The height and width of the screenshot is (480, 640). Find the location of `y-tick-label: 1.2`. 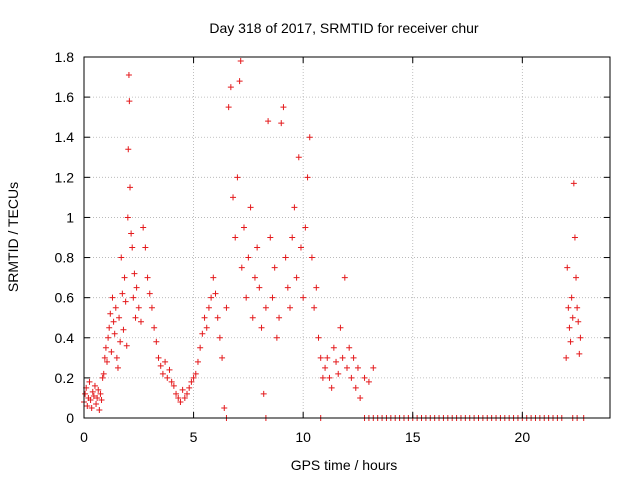

y-tick-label: 1.2 is located at coordinates (65, 177).